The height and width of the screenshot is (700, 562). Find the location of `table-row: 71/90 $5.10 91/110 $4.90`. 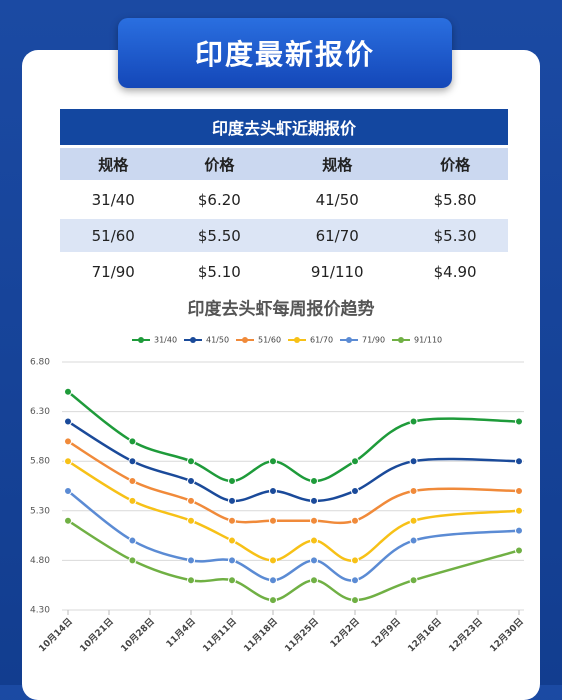

table-row: 71/90 $5.10 91/110 $4.90 is located at coordinates (284, 271).